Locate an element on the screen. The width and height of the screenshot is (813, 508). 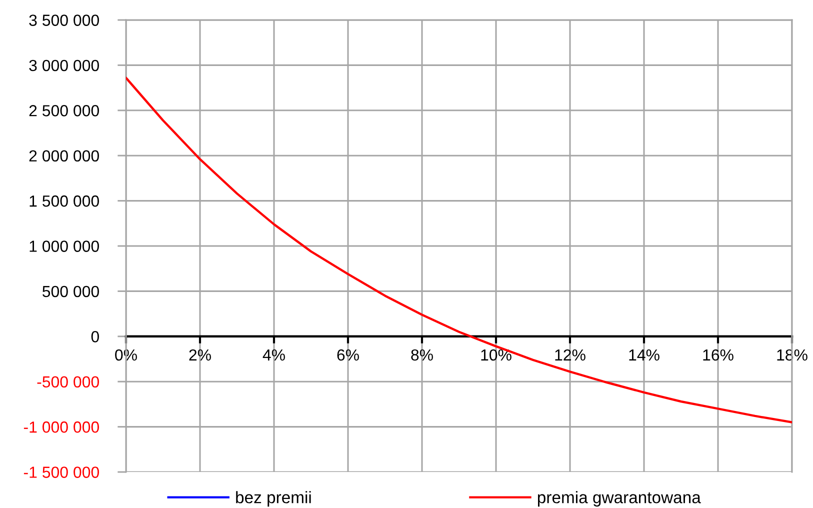
x-tick-label: 6% is located at coordinates (348, 355).